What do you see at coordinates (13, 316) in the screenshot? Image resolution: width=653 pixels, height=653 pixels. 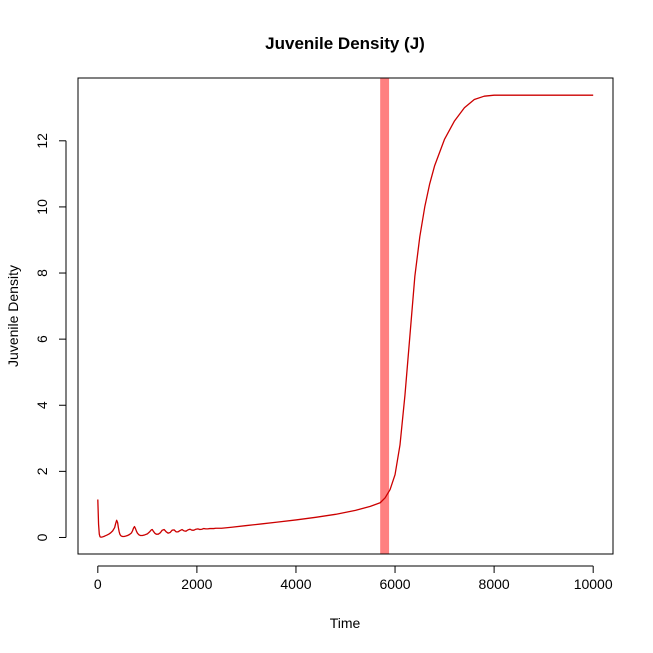 I see `y-axis-label: Juvenile Density` at bounding box center [13, 316].